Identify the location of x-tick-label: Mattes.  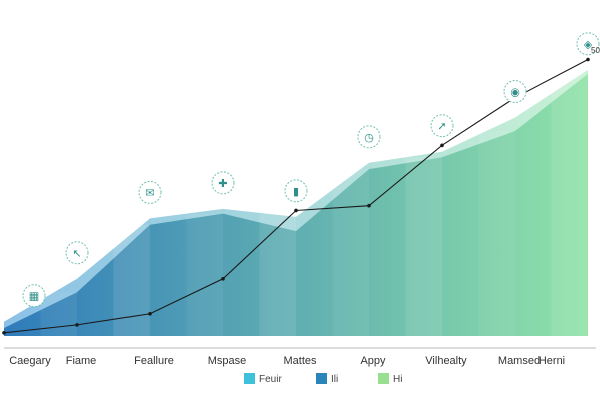
(300, 361).